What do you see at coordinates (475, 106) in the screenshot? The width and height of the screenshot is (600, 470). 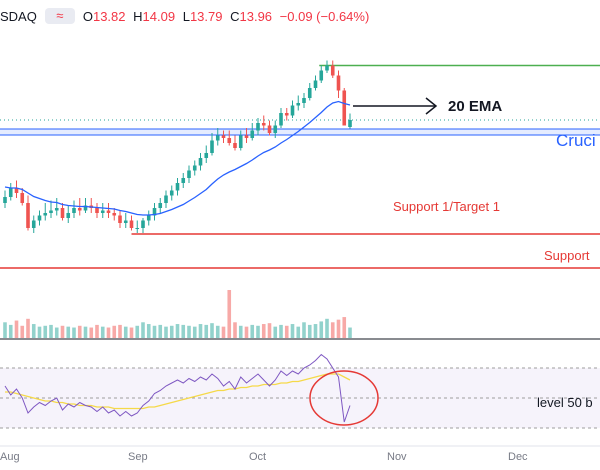 I see `ema-annotation: 20 EMA` at bounding box center [475, 106].